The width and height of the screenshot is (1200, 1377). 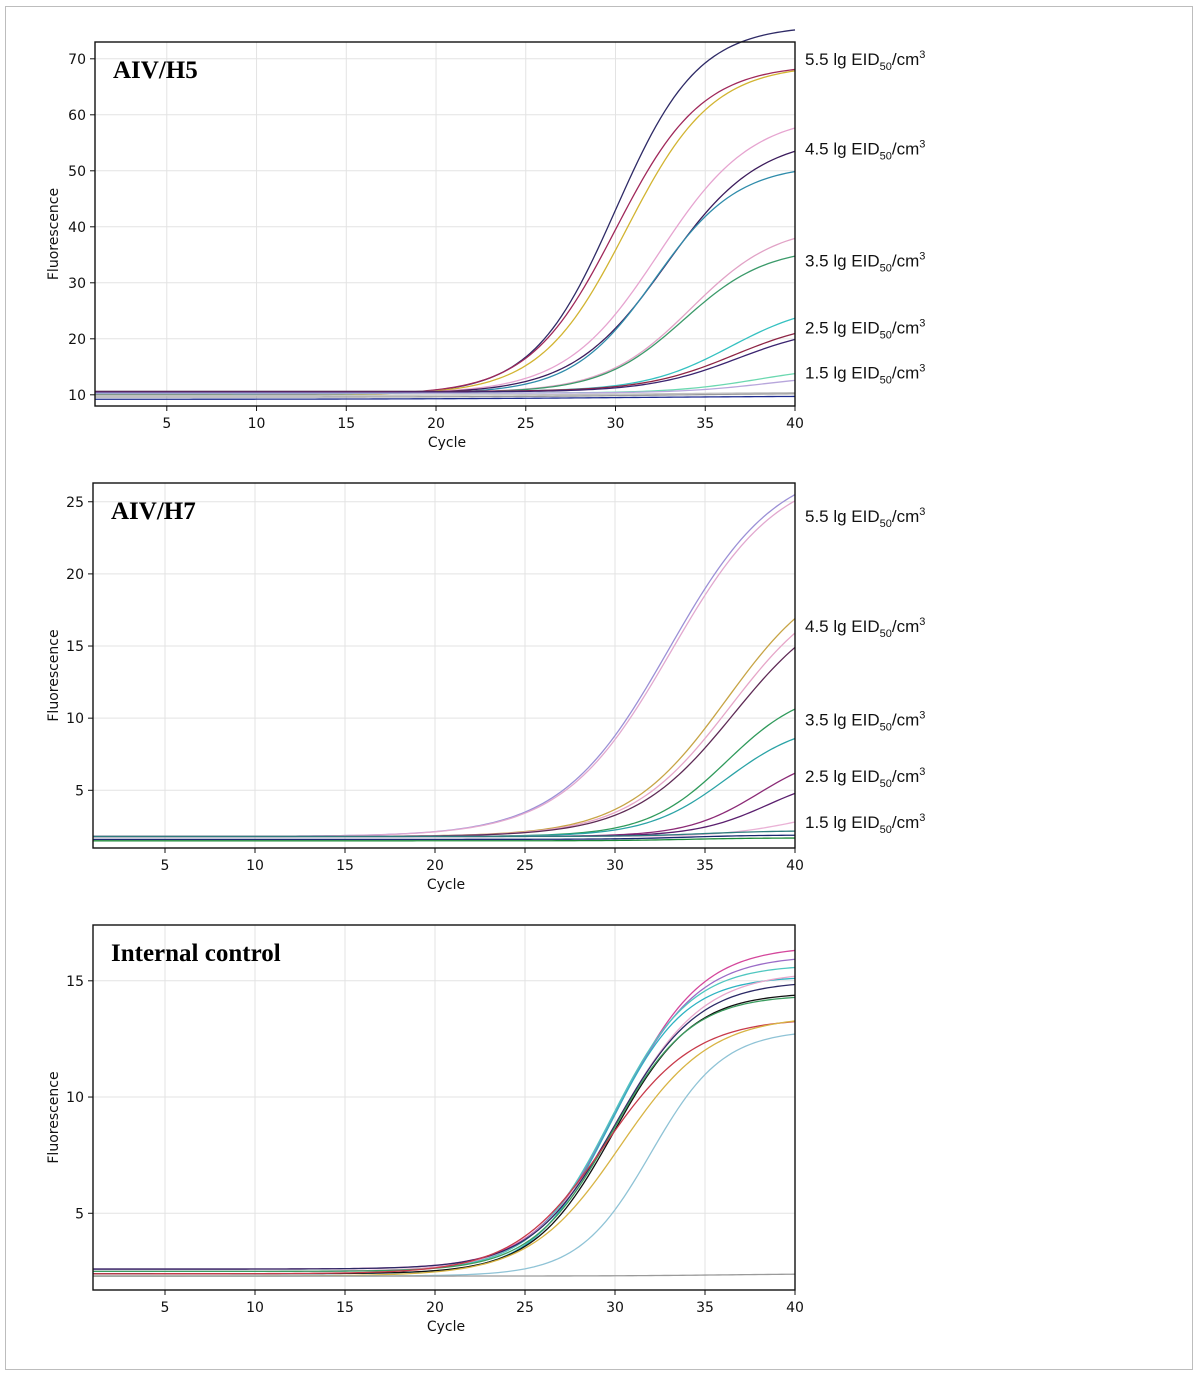 I want to click on y-tick-label: 60, so click(x=77, y=116).